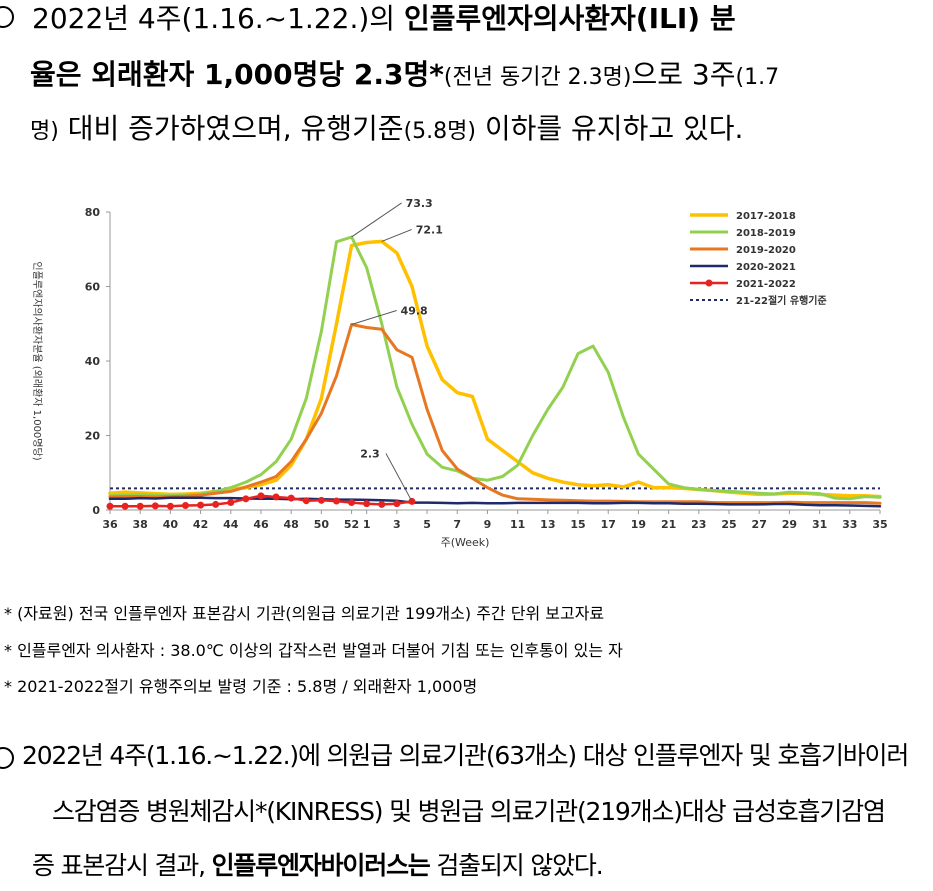 The height and width of the screenshot is (891, 933). Describe the element at coordinates (370, 453) in the screenshot. I see `annotation-label: 2.3` at that location.